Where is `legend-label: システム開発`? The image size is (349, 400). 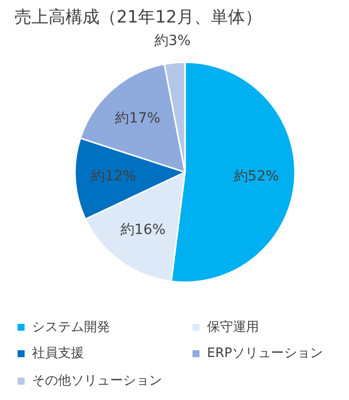
legend-label: システム開発 is located at coordinates (71, 327).